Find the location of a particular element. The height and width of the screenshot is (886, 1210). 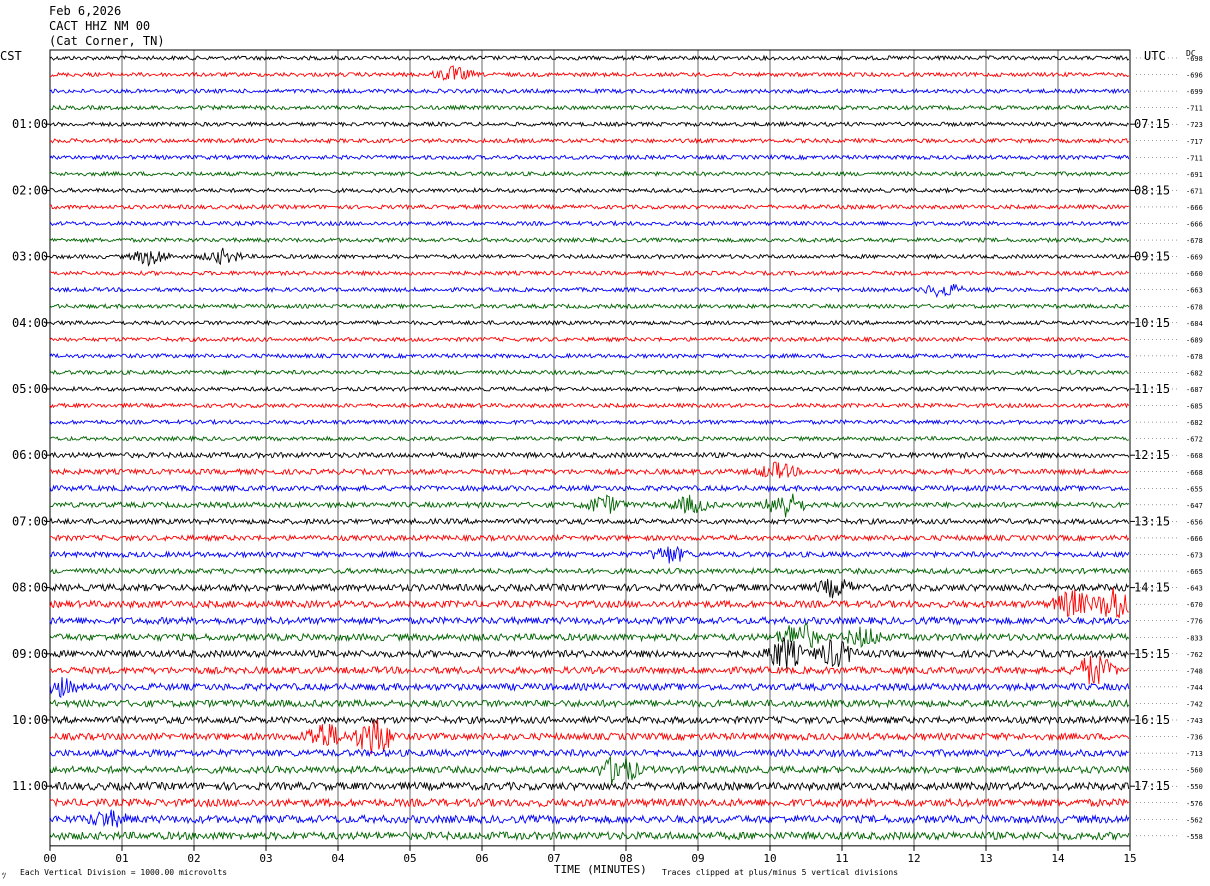

x-tick-label: 04 is located at coordinates (338, 858).